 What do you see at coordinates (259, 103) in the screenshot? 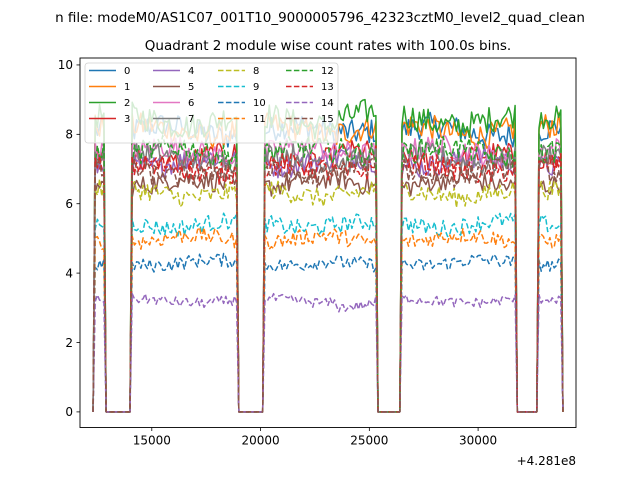
I see `legend-label-10: 10` at bounding box center [259, 103].